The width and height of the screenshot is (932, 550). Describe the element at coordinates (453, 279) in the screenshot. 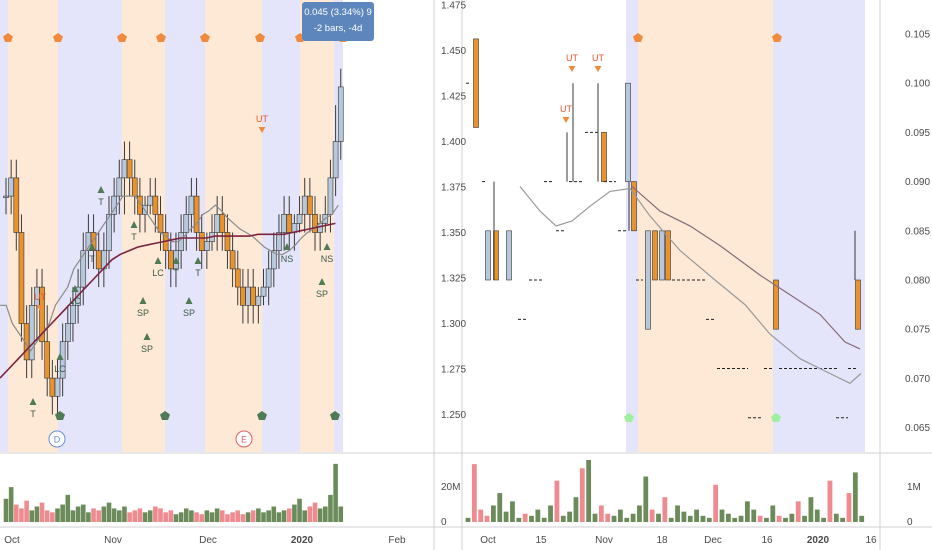

I see `y-tick-label: 1.325` at that location.